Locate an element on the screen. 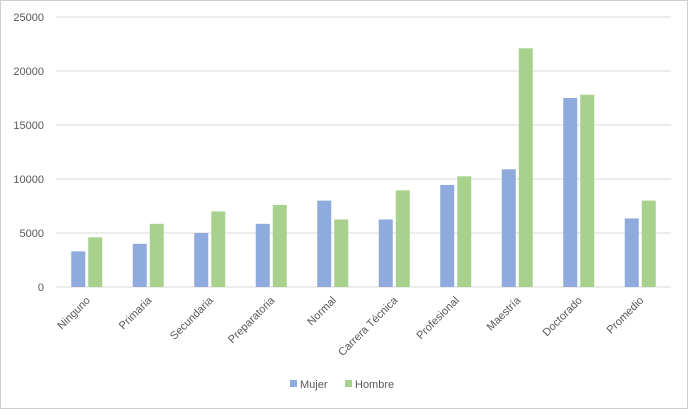 The image size is (688, 410). x-tick-label-2: Secundaria is located at coordinates (192, 318).